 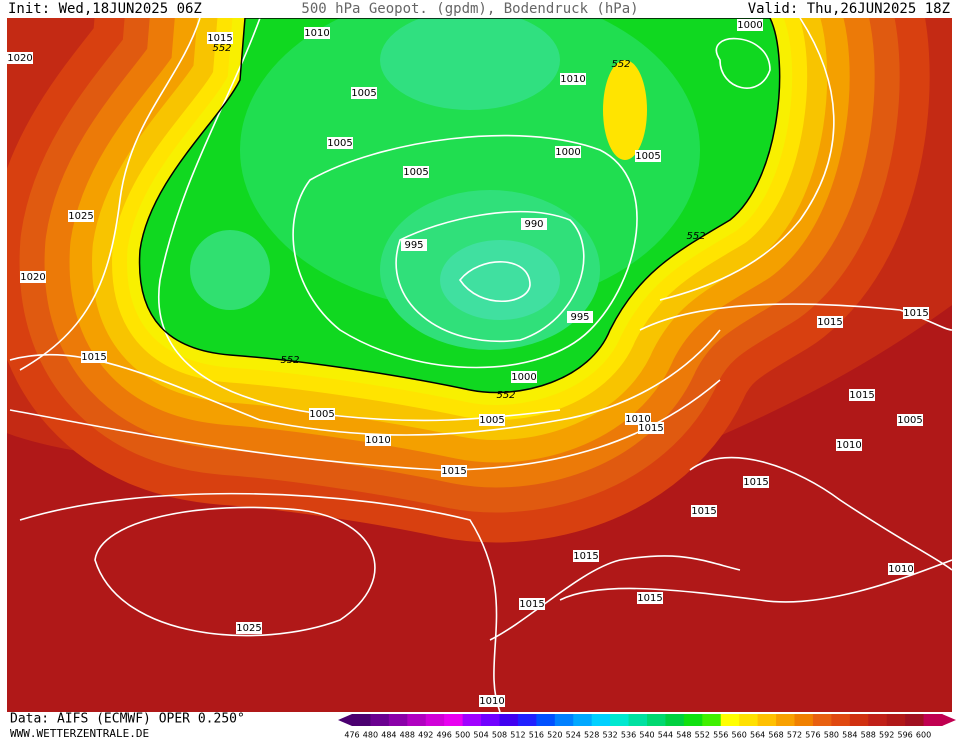 What do you see at coordinates (79, 733) in the screenshot?
I see `website: WWW.WETTERZENTRALE.DE` at bounding box center [79, 733].